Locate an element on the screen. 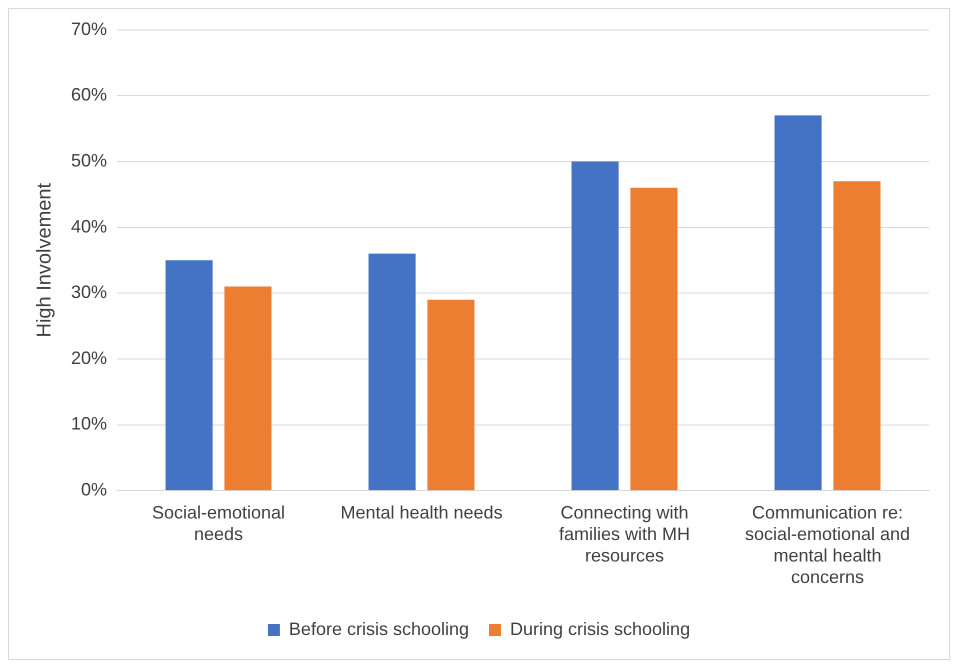  y-tick-label: 60% is located at coordinates (89, 94).